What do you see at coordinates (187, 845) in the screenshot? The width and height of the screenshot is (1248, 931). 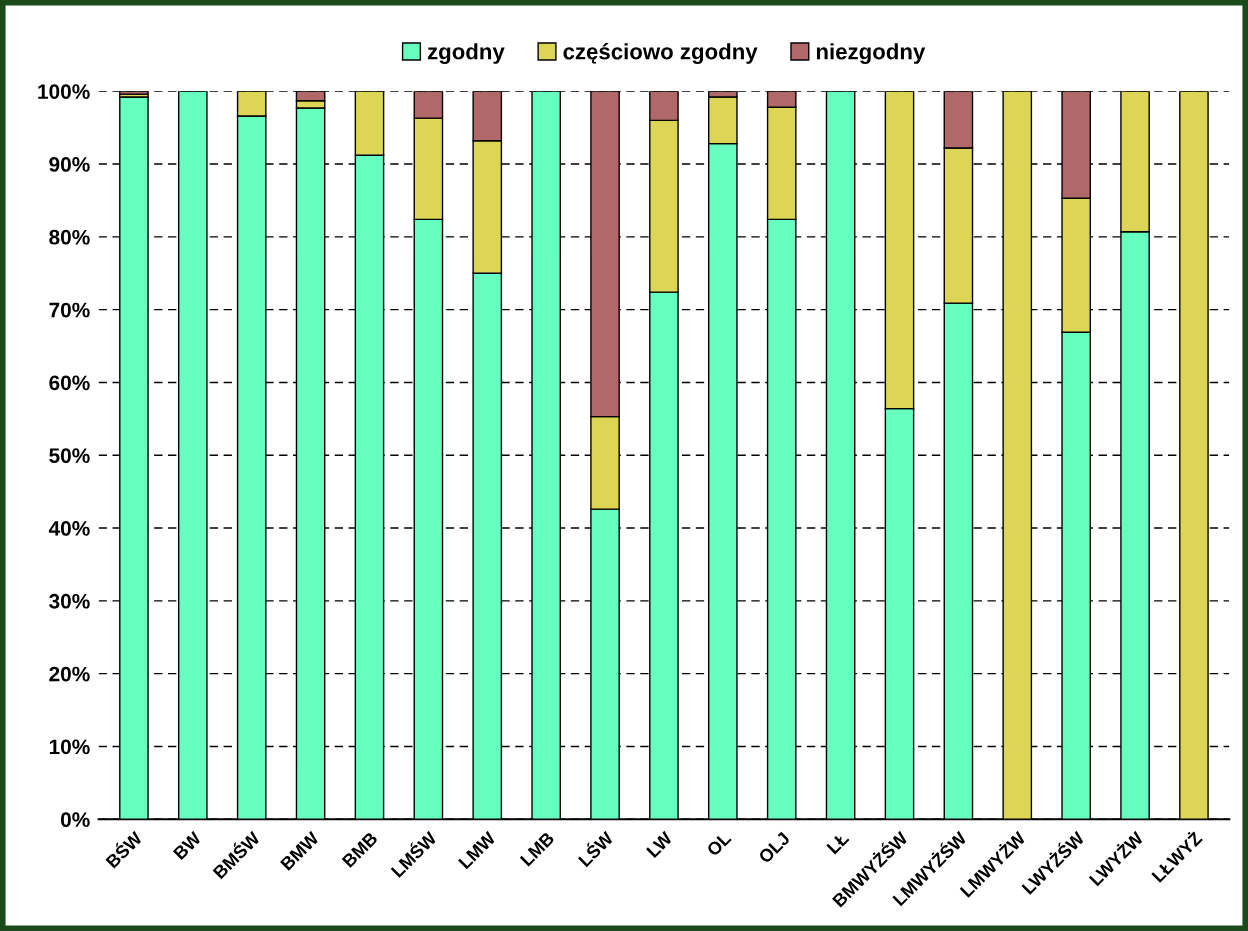 I see `x-tick-label: BW` at bounding box center [187, 845].